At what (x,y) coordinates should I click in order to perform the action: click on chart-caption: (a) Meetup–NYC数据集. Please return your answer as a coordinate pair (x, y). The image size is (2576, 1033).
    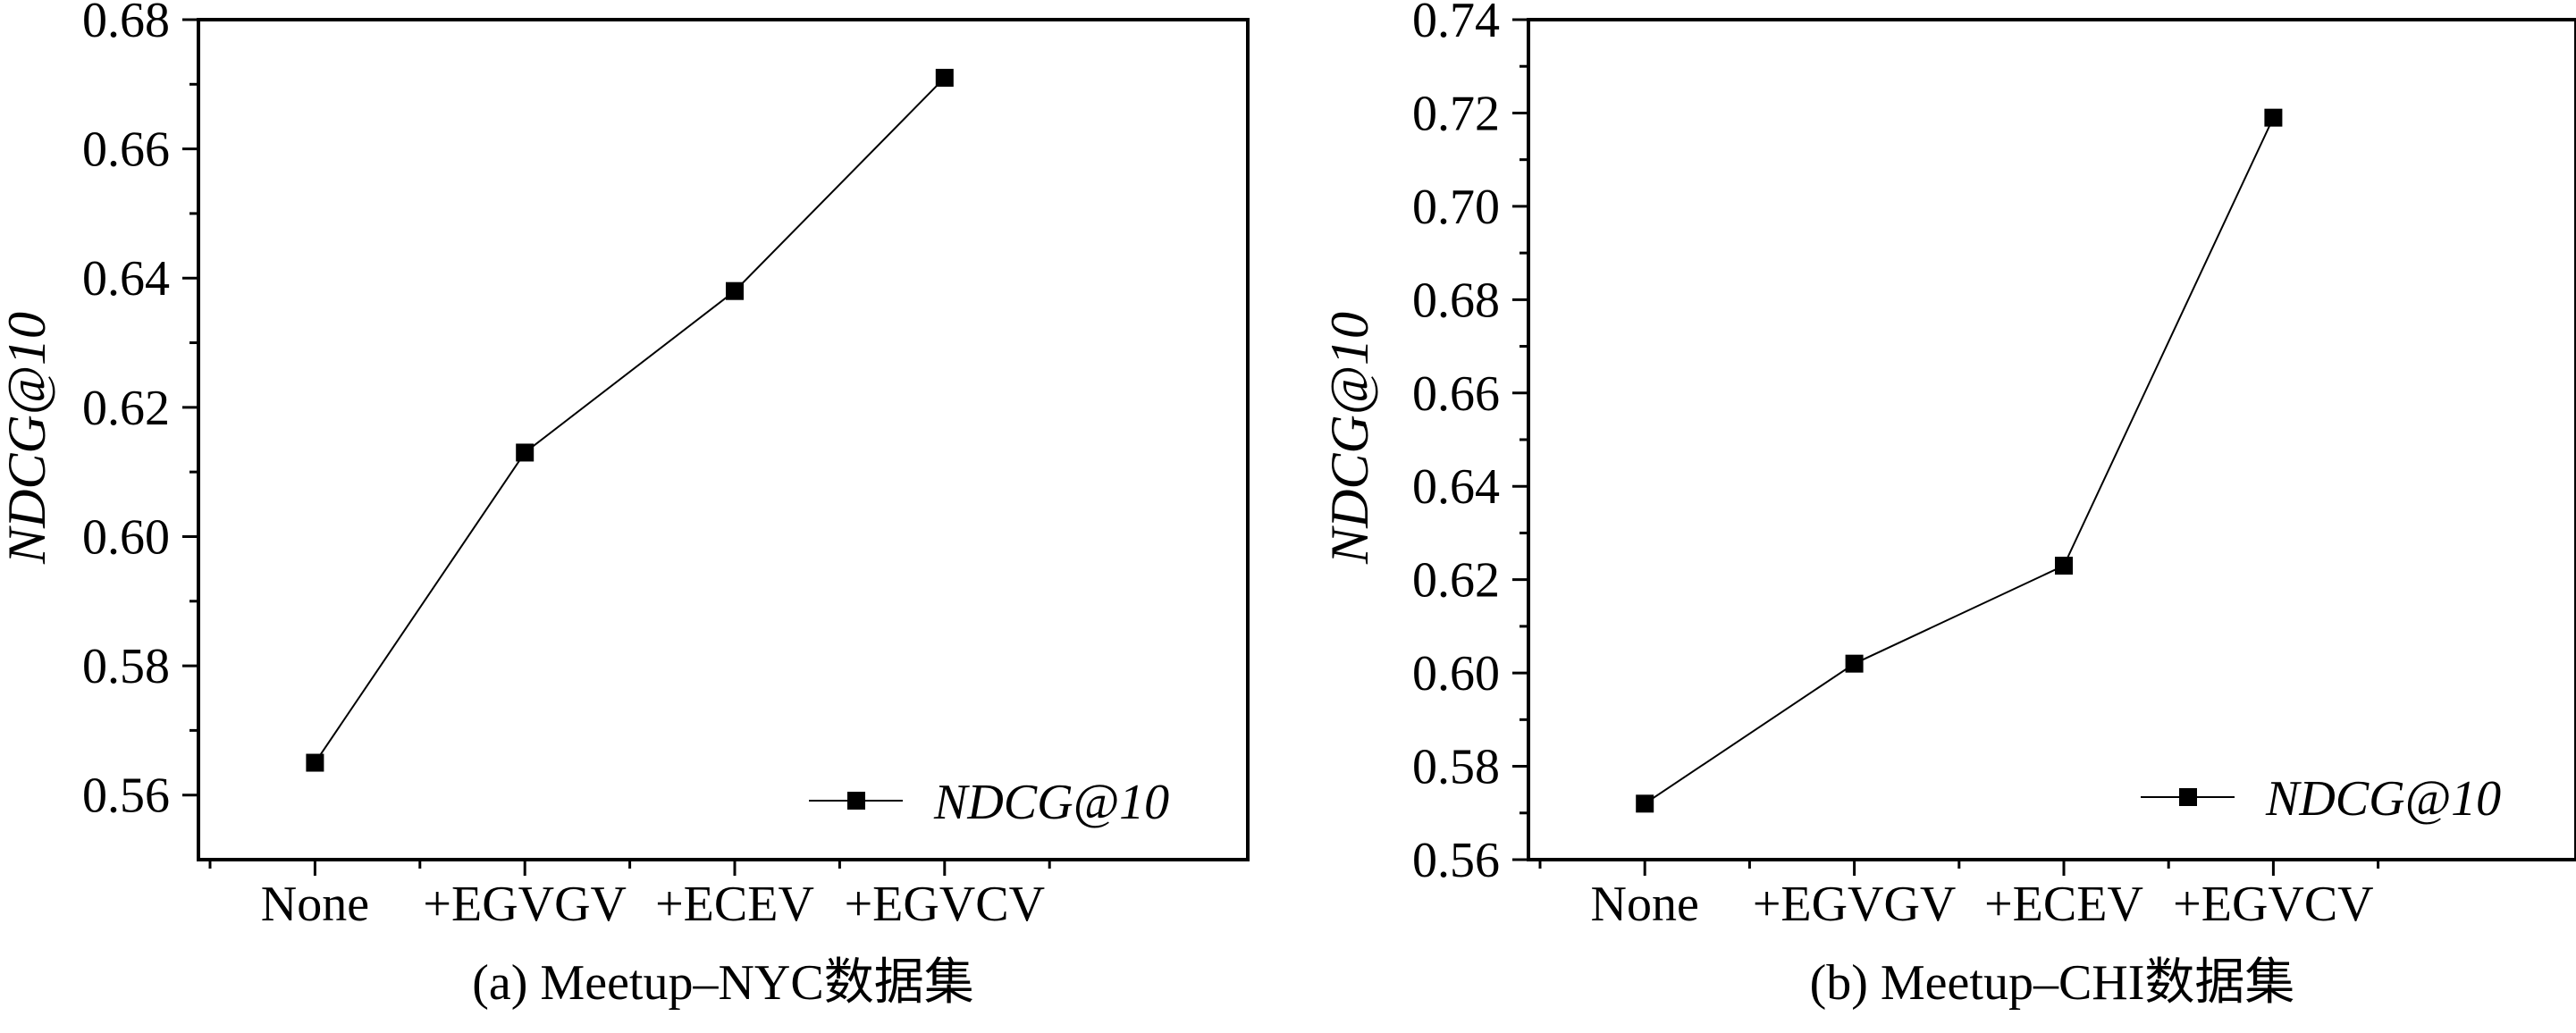
    Looking at the image, I should click on (723, 983).